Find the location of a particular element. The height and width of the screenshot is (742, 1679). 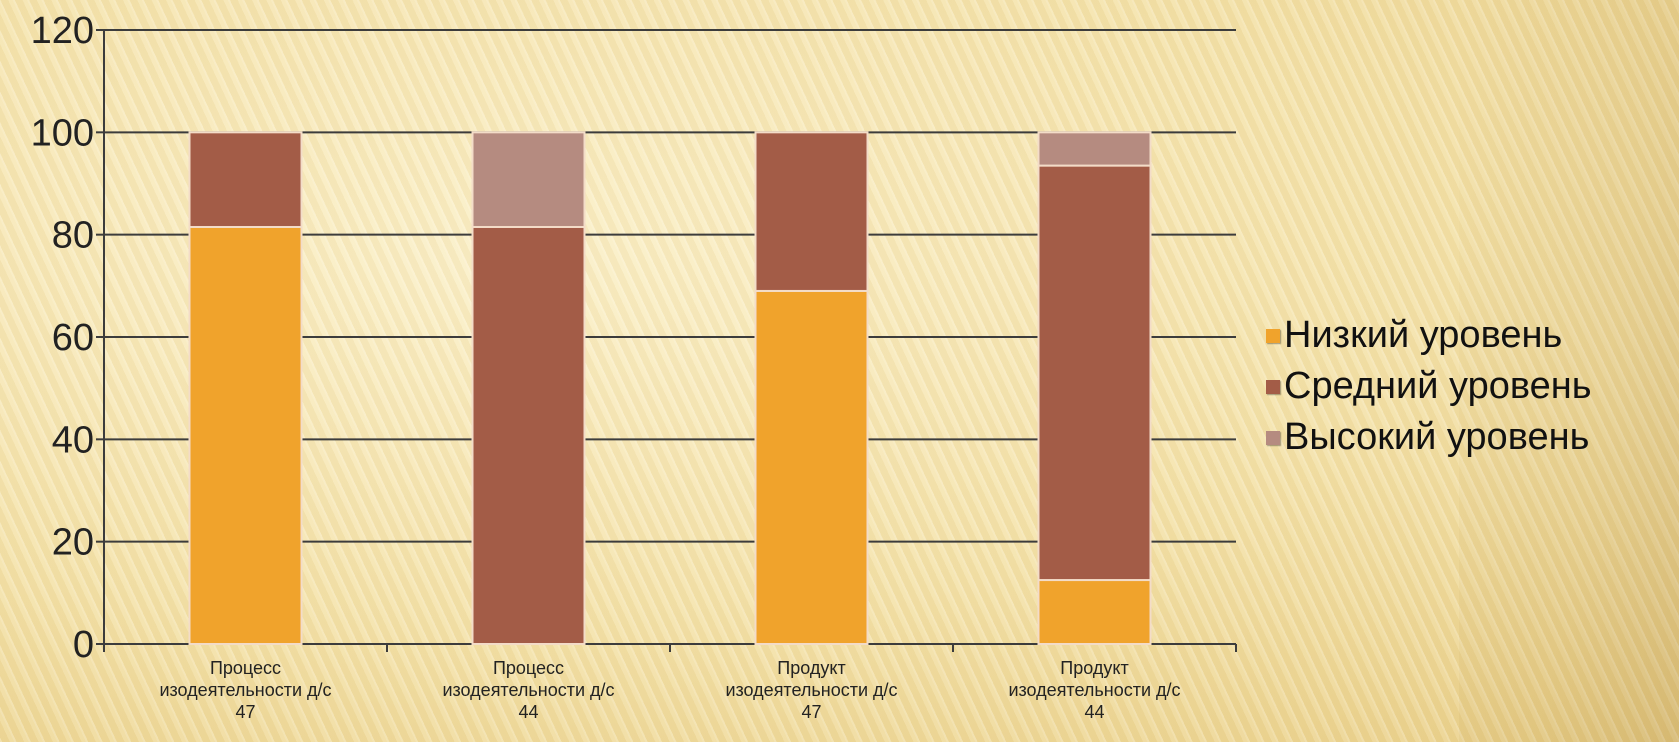

y-tick-labels: 0 20 40 60 80 100 120 is located at coordinates (62, 338).